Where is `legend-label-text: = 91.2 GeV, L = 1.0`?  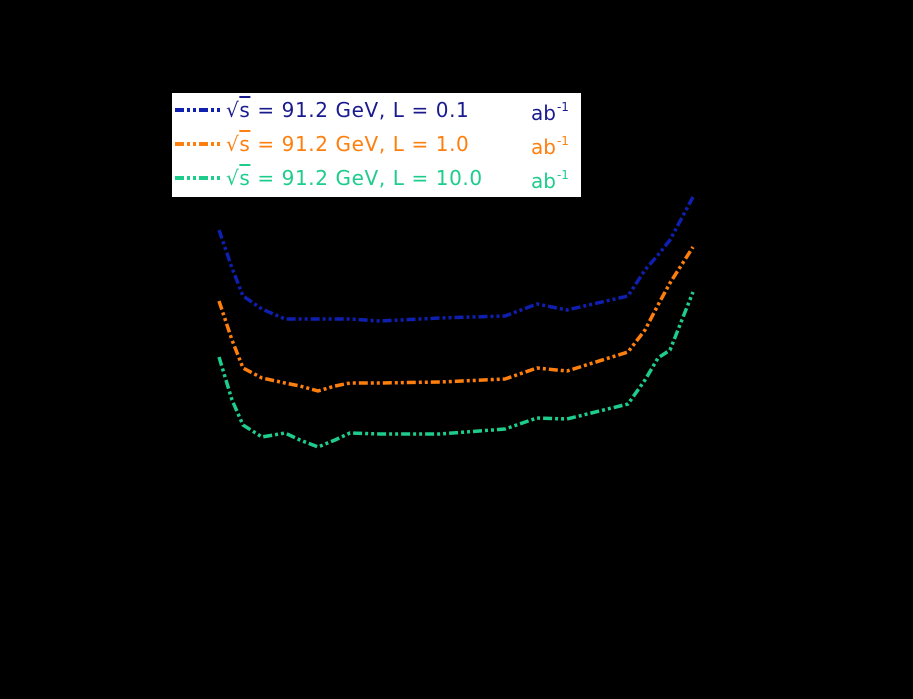 legend-label-text: = 91.2 GeV, L = 1.0 is located at coordinates (360, 144).